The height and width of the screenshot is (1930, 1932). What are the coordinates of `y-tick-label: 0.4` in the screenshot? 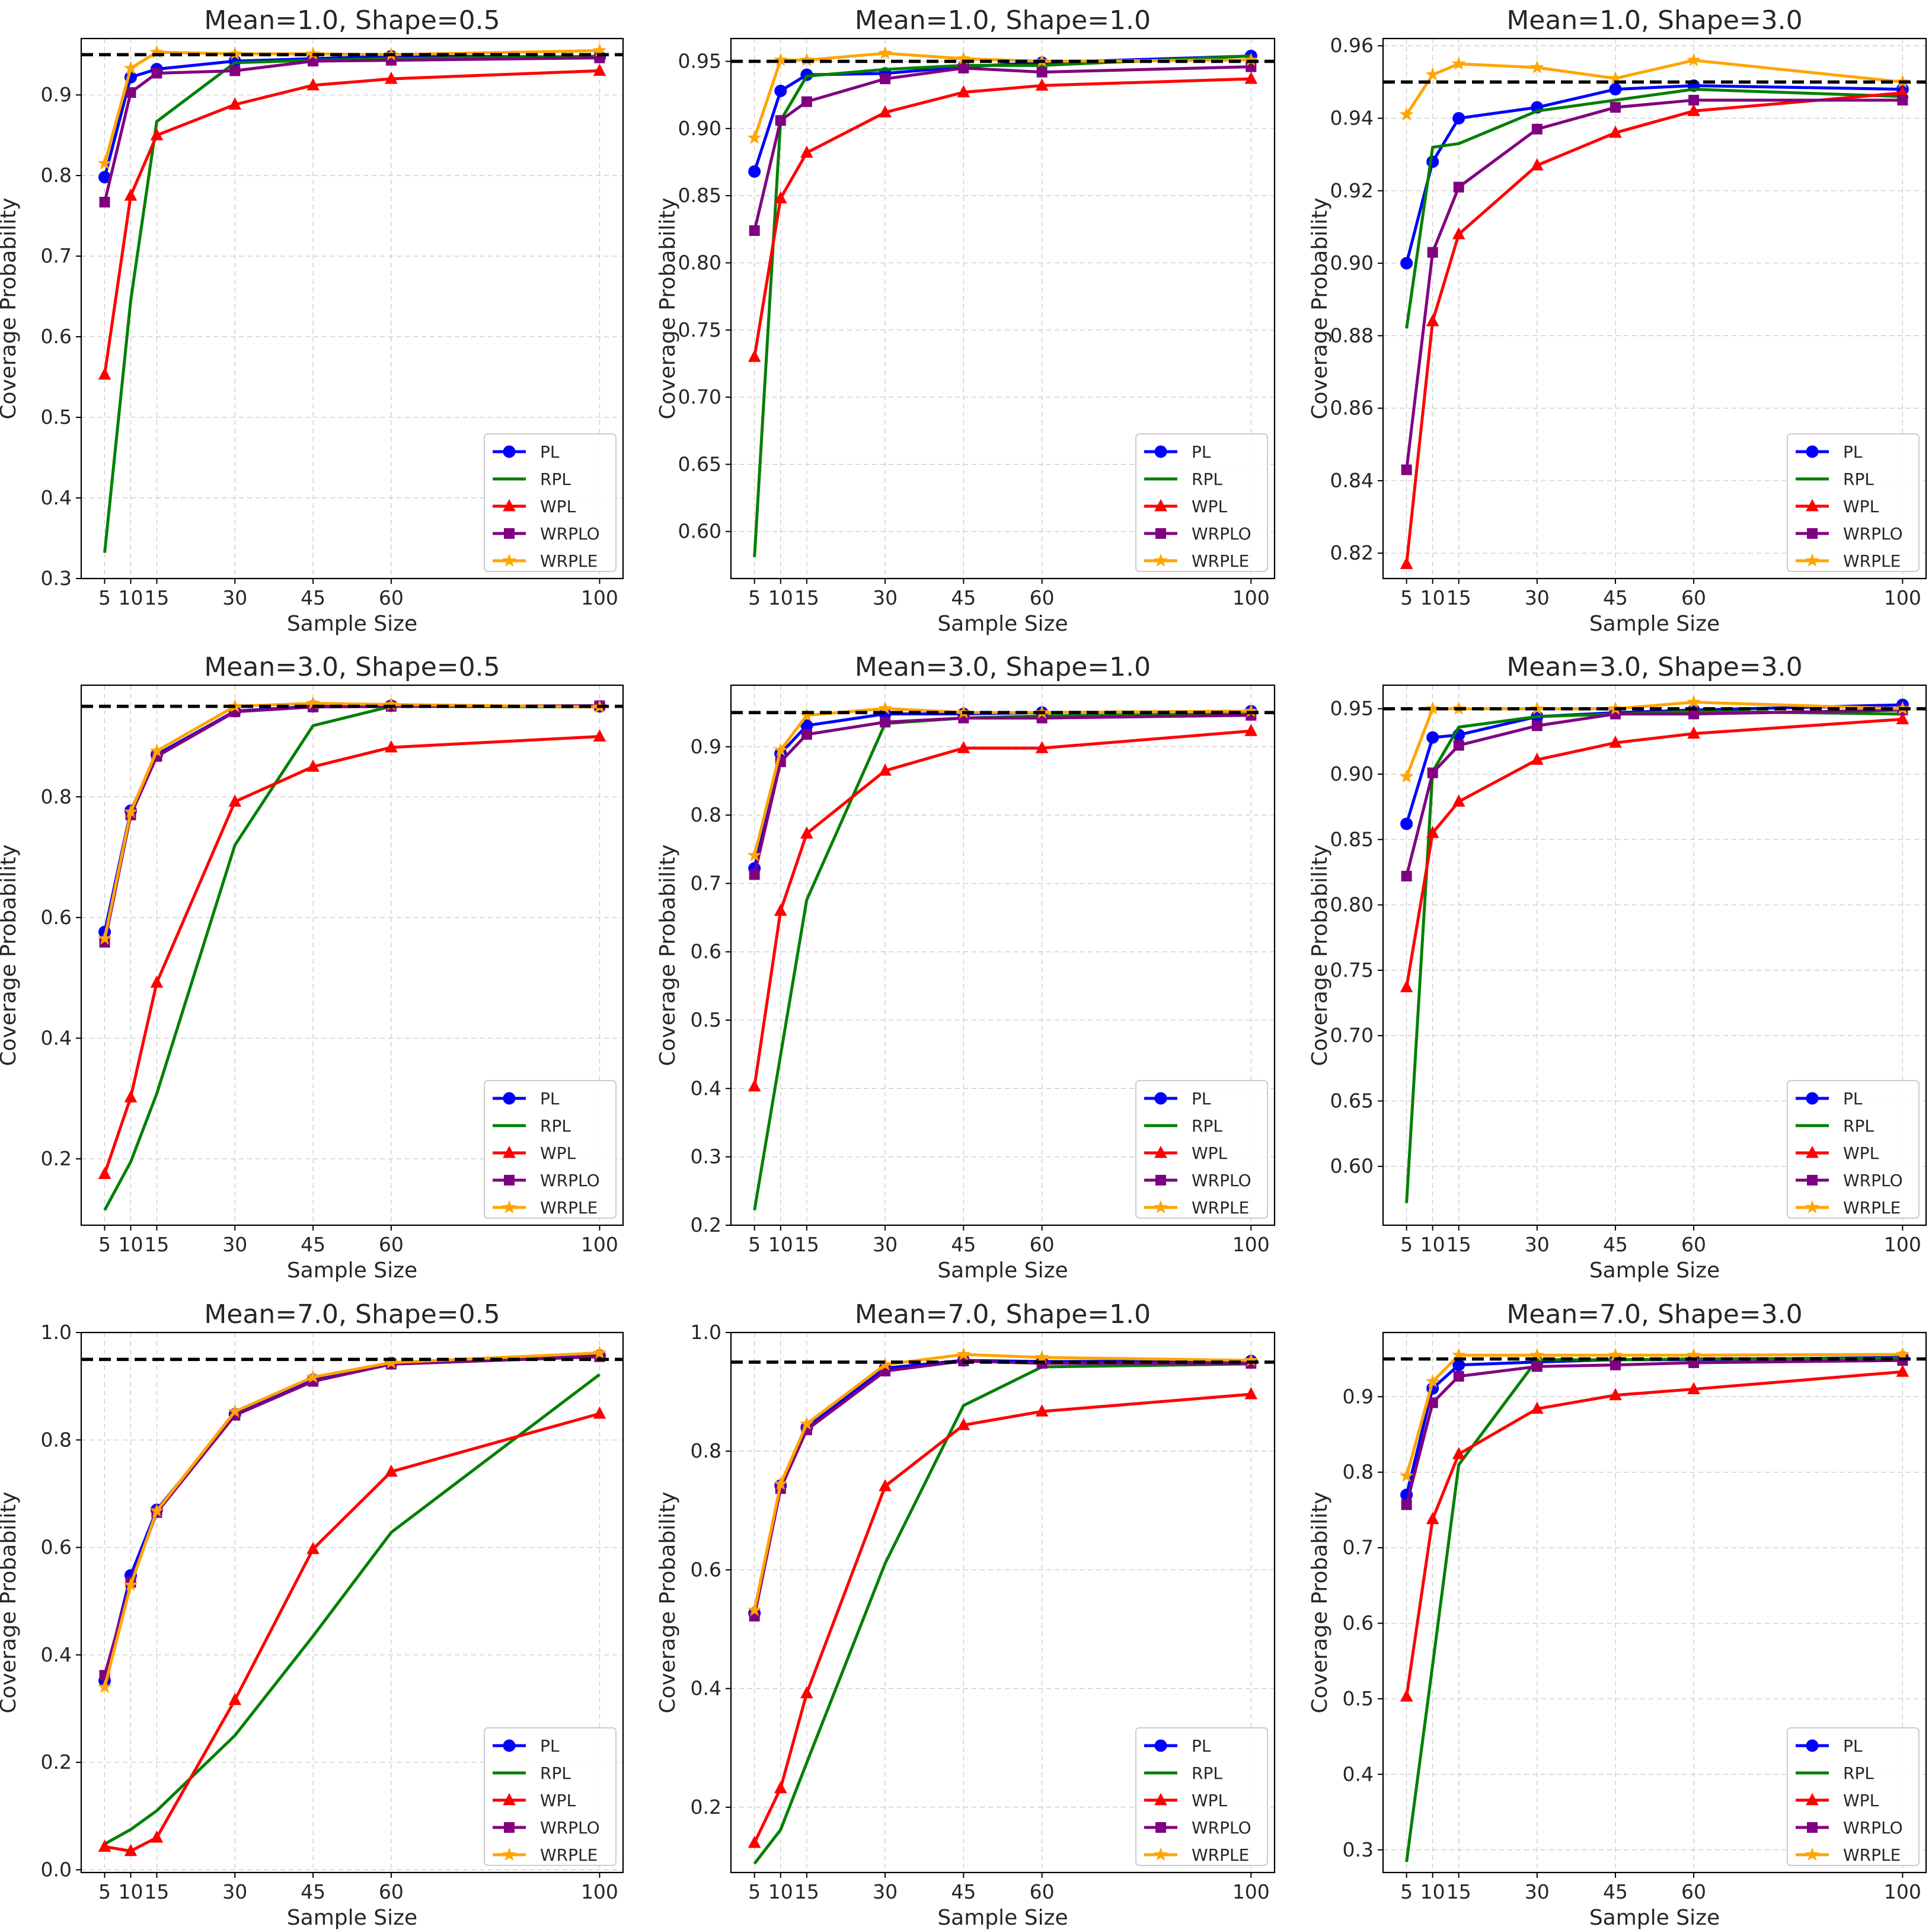 It's located at (56, 1654).